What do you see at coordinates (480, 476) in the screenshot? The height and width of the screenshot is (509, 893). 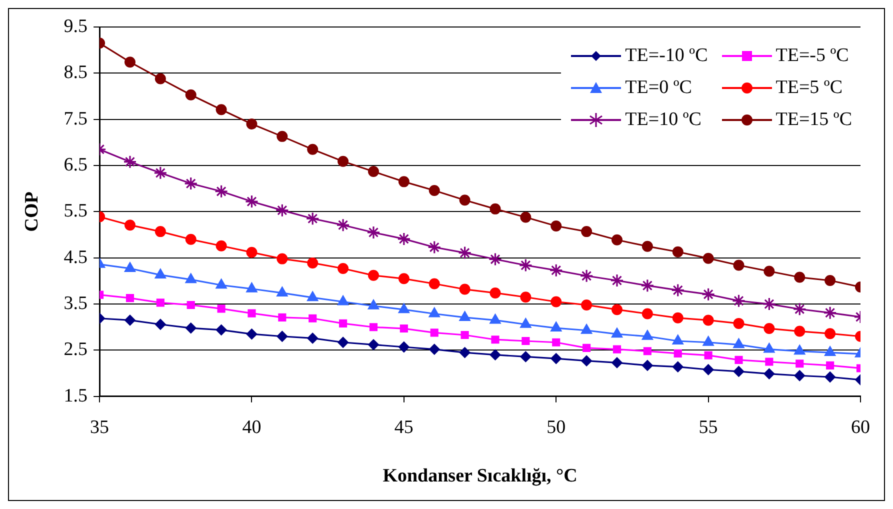 I see `x-axis-title: Kondanser Sıcaklığı, °C` at bounding box center [480, 476].